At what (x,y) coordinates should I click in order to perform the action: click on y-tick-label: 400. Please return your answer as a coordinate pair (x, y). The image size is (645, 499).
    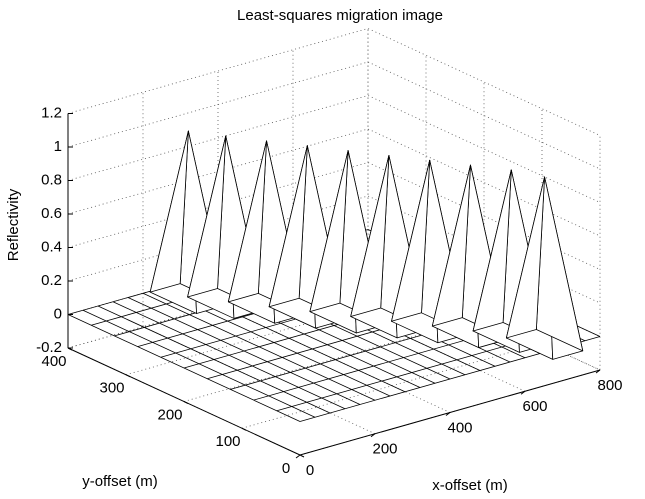
    Looking at the image, I should click on (53, 361).